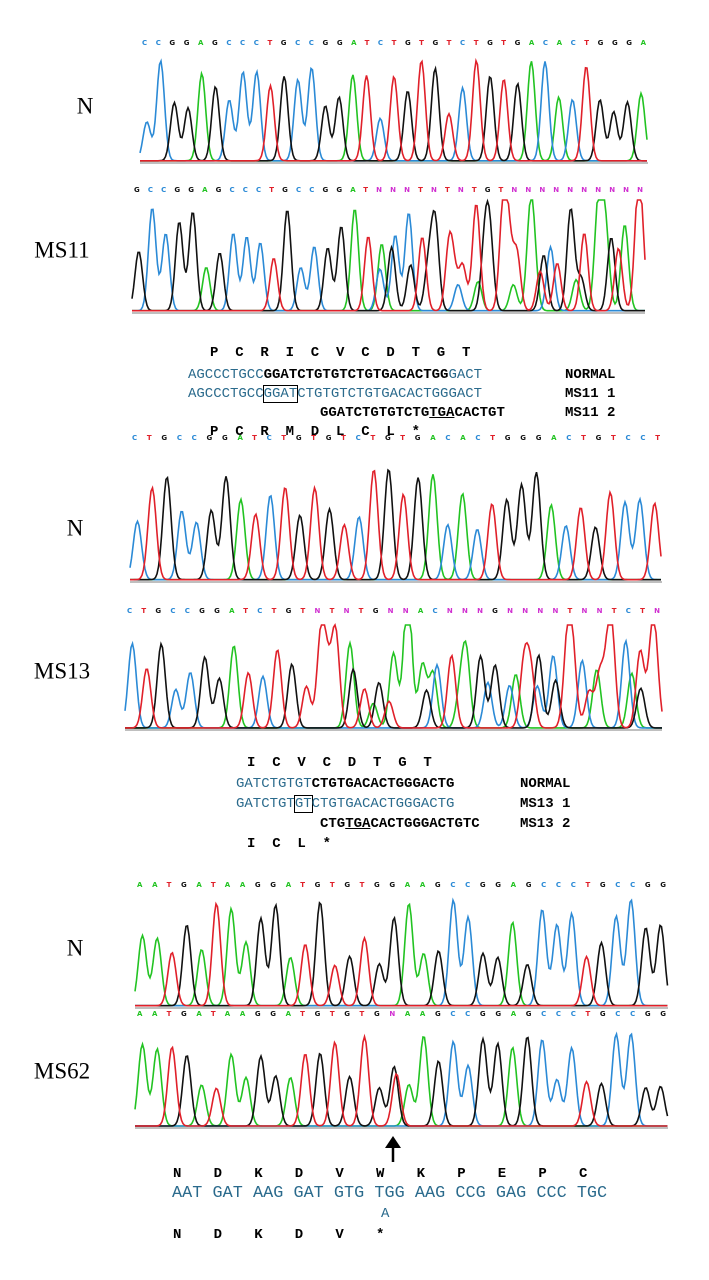 The width and height of the screenshot is (709, 1280). What do you see at coordinates (62, 670) in the screenshot?
I see `sample-label: MS13` at bounding box center [62, 670].